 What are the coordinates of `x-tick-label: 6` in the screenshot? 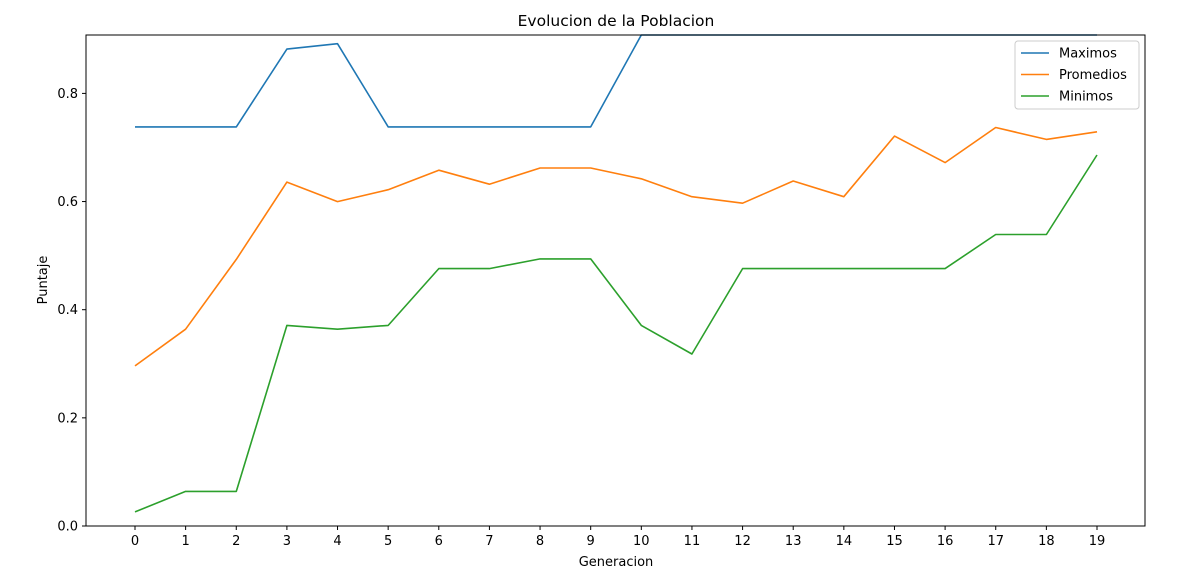 It's located at (439, 541).